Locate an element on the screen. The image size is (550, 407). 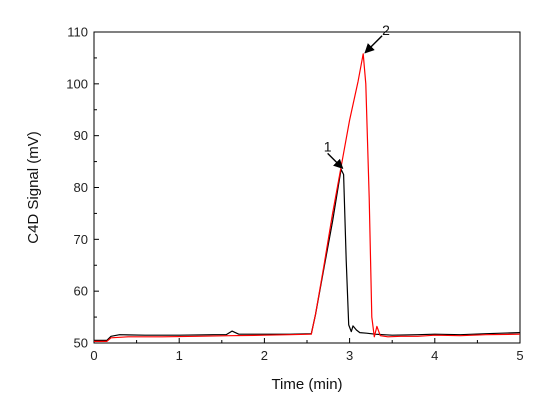
y-axis-ticks: 50 60 70 80 90 100 110 is located at coordinates (82, 188).